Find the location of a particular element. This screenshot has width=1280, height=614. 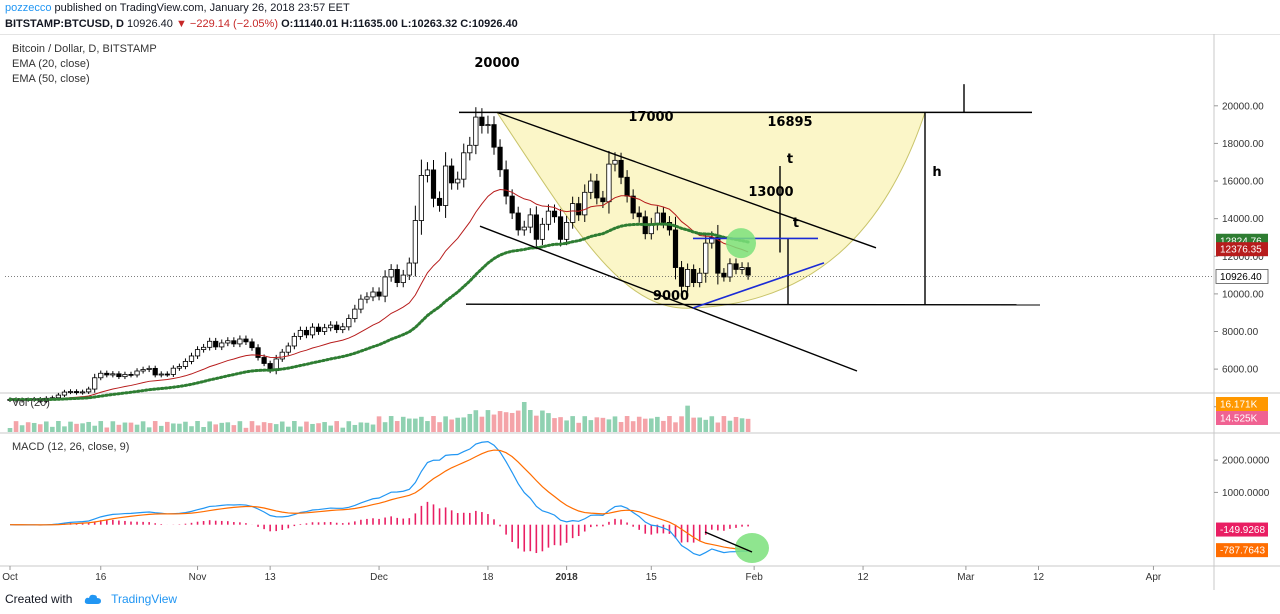

date-tick-label: Oct is located at coordinates (10, 577).